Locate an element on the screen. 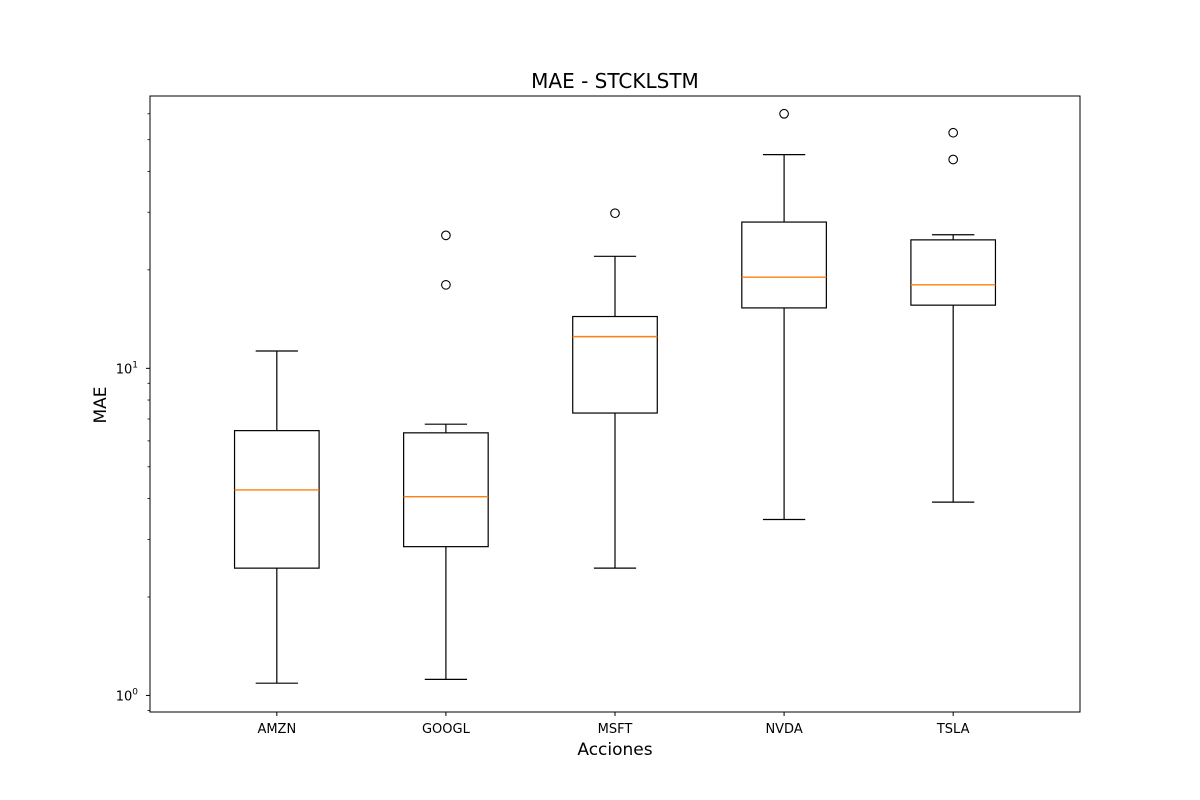 The height and width of the screenshot is (800, 1200). y-tick-label: 10⁰ is located at coordinates (127, 695).